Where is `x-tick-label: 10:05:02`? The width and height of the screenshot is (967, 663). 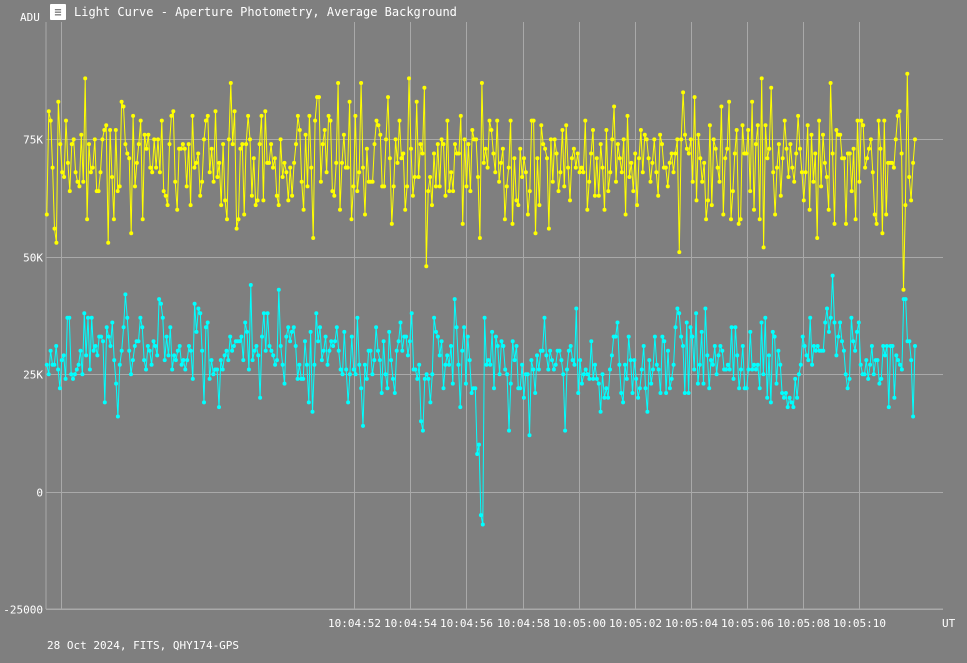 x-tick-label: 10:05:02 is located at coordinates (635, 623).